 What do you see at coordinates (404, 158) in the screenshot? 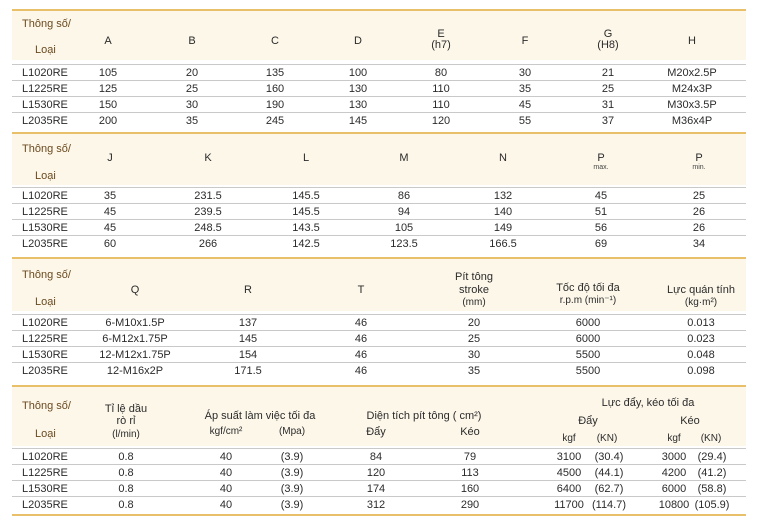
I see `col-header-m: M` at bounding box center [404, 158].